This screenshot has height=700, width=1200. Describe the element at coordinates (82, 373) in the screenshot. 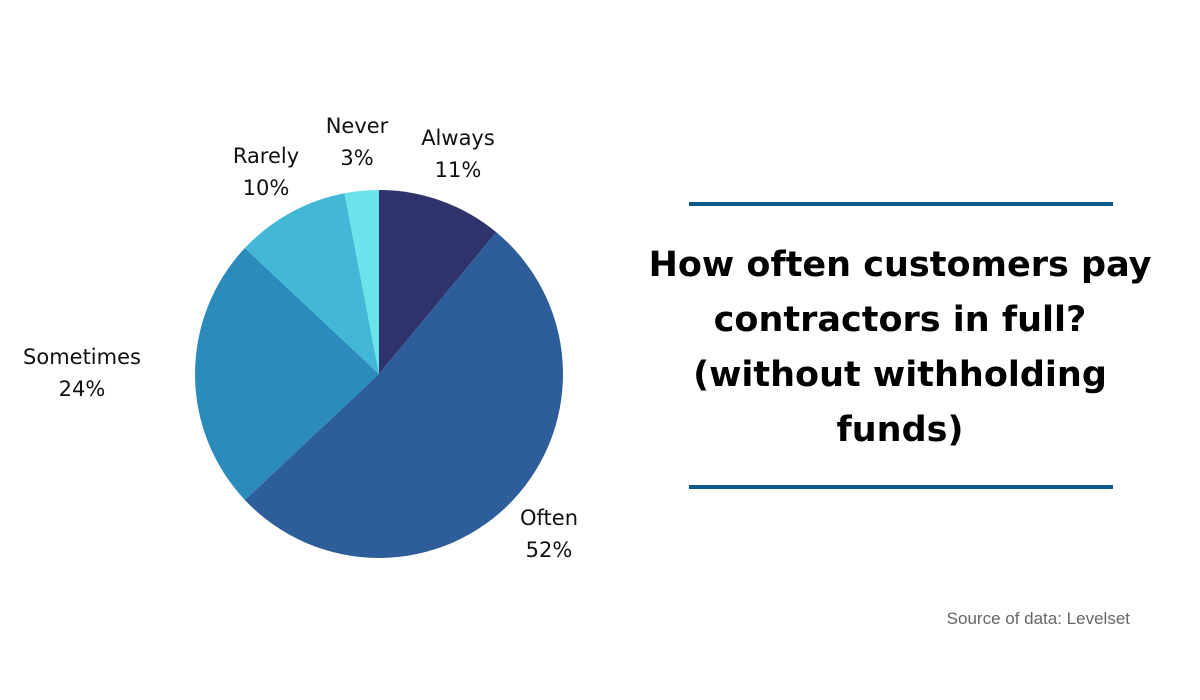

I see `slice-label-sometimes: Sometimes 24%` at that location.